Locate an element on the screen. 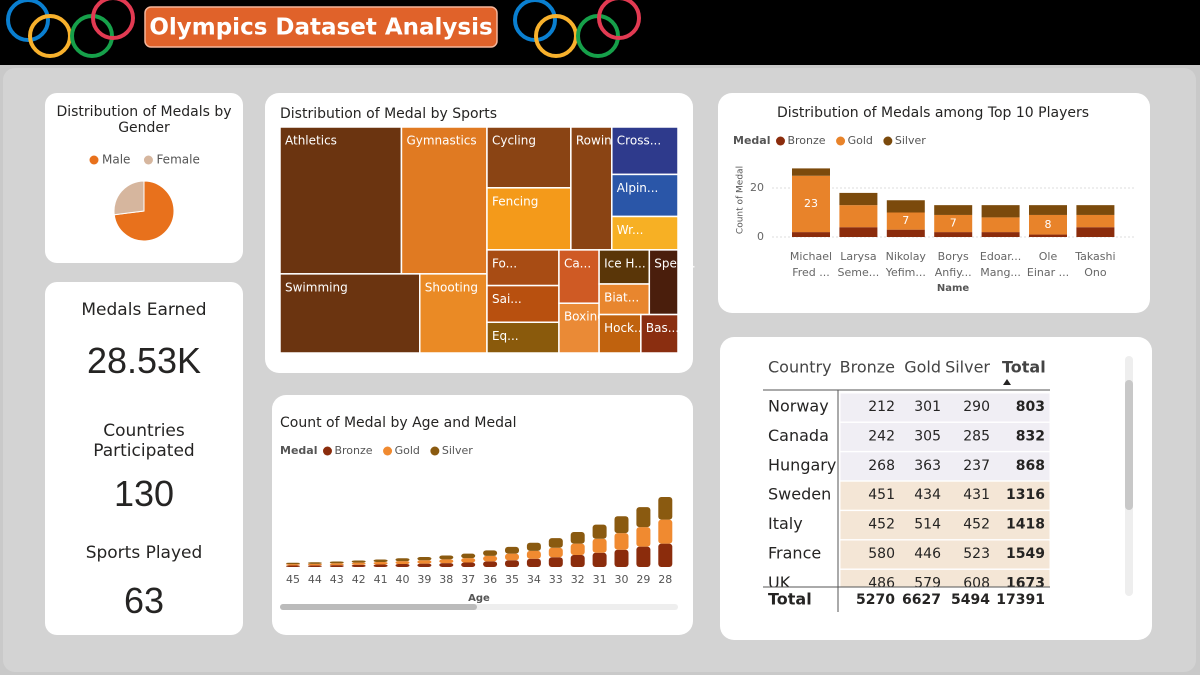 This screenshot has width=1200, height=675. total-cell: 17391 is located at coordinates (1020, 600).